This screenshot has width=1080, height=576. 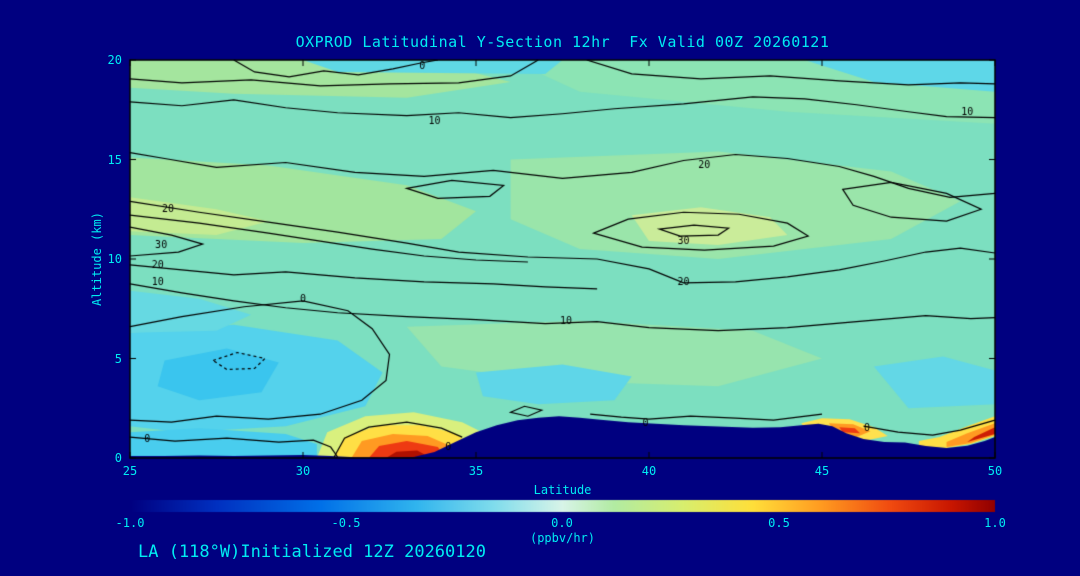 I want to click on x-tick-label: 35, so click(x=476, y=471).